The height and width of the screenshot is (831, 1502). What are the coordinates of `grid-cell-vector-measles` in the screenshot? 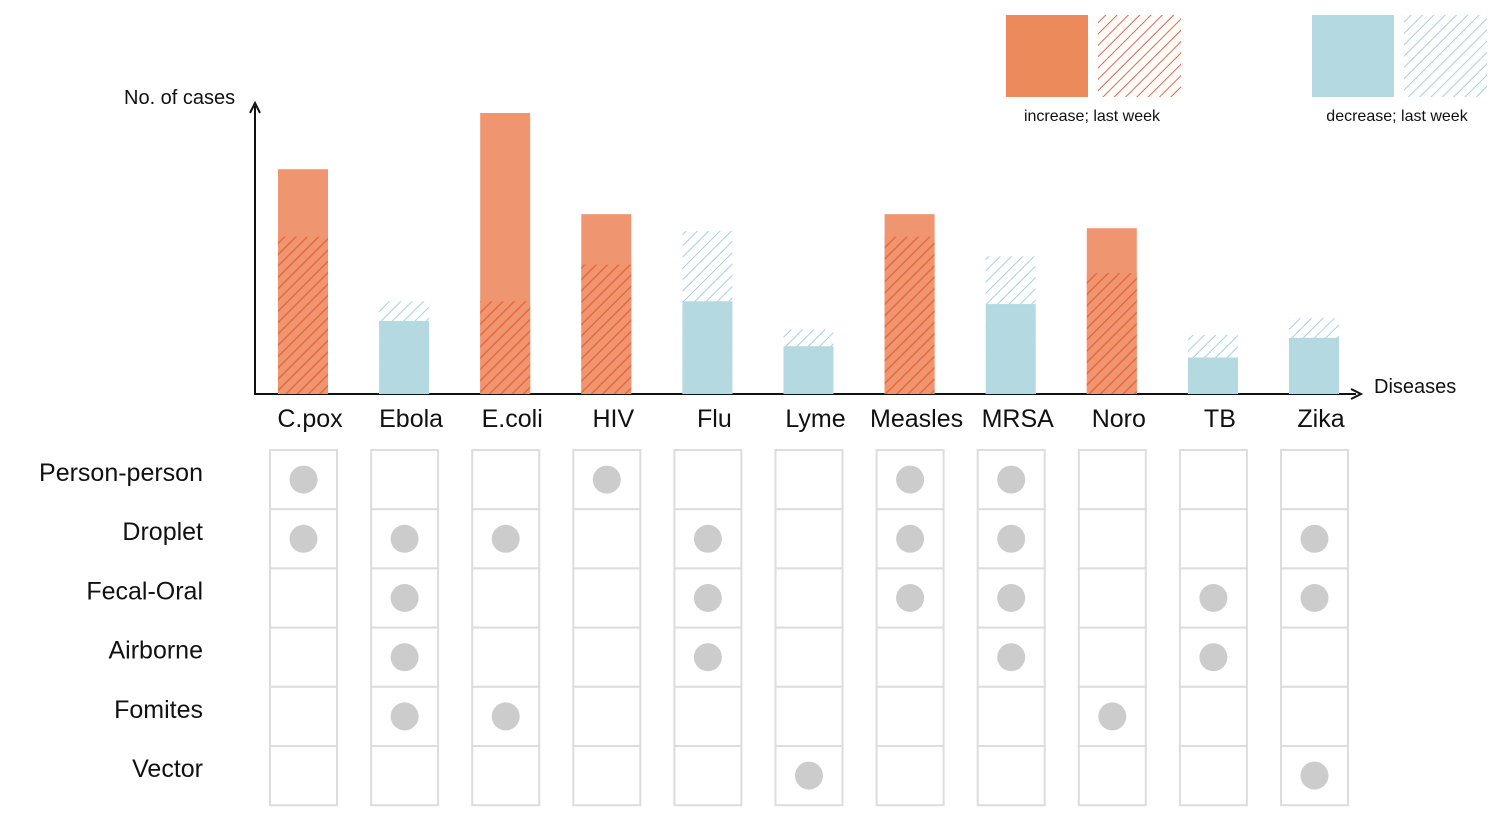 It's located at (910, 776).